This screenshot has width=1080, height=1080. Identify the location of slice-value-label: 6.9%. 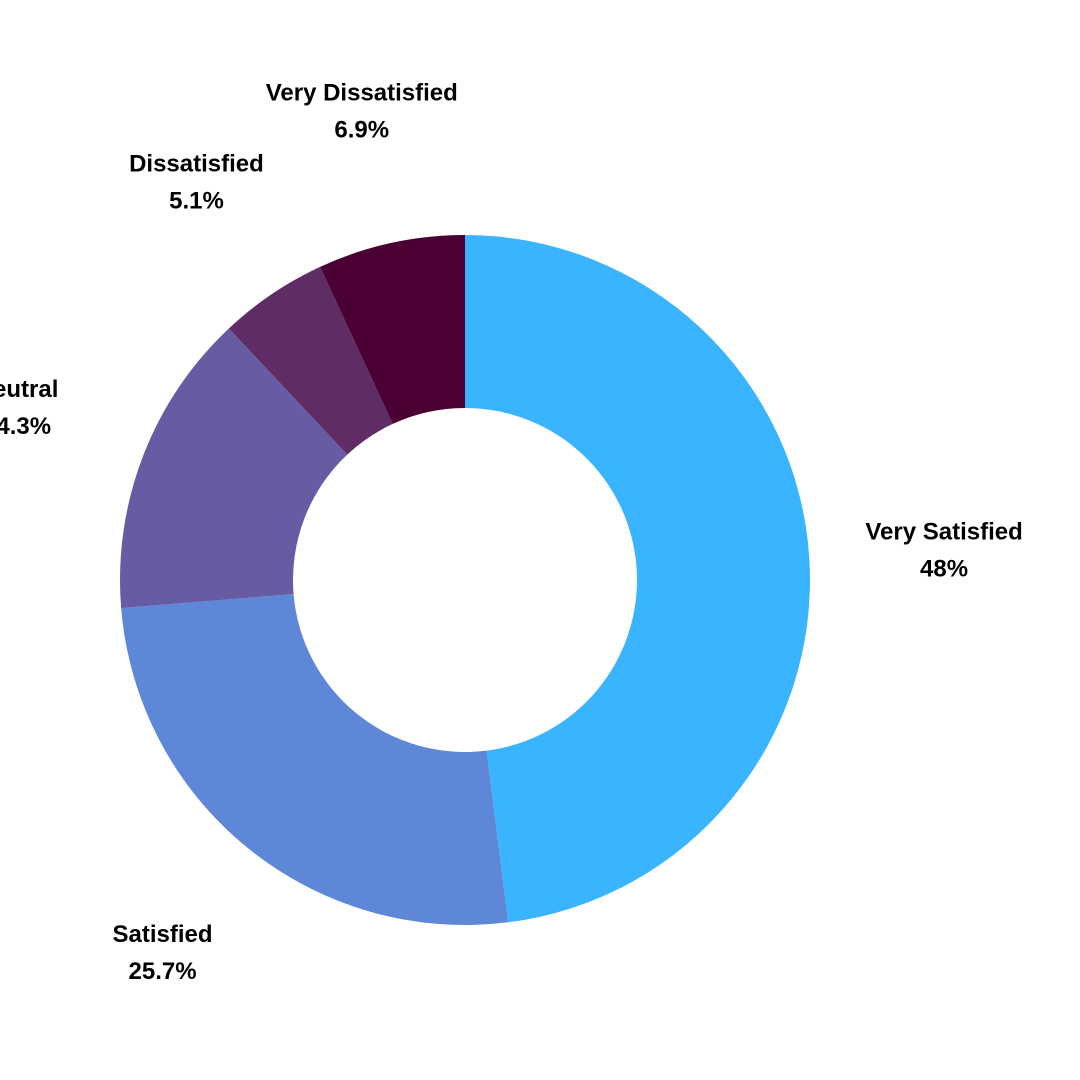
(361, 130).